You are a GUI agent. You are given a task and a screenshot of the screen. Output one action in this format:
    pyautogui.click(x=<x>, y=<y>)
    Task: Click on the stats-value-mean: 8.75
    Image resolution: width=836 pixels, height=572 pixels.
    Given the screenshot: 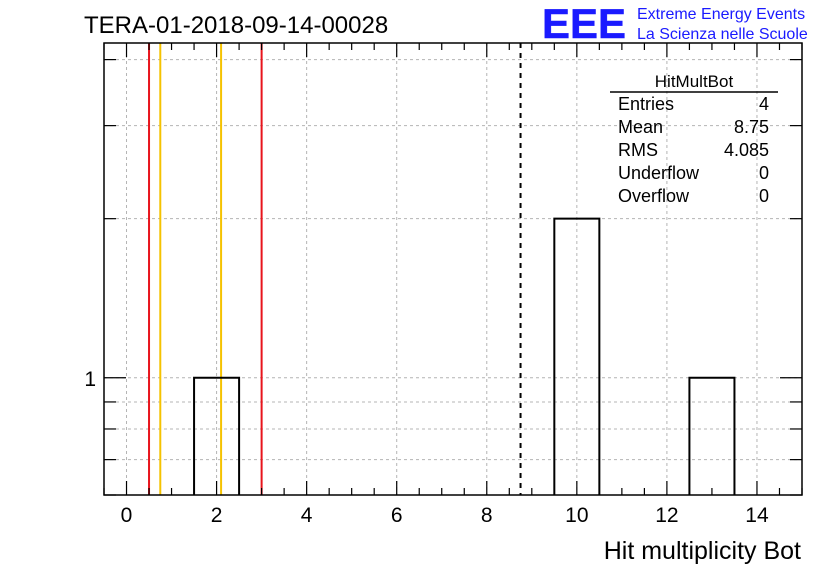 What is the action you would take?
    pyautogui.click(x=751, y=127)
    